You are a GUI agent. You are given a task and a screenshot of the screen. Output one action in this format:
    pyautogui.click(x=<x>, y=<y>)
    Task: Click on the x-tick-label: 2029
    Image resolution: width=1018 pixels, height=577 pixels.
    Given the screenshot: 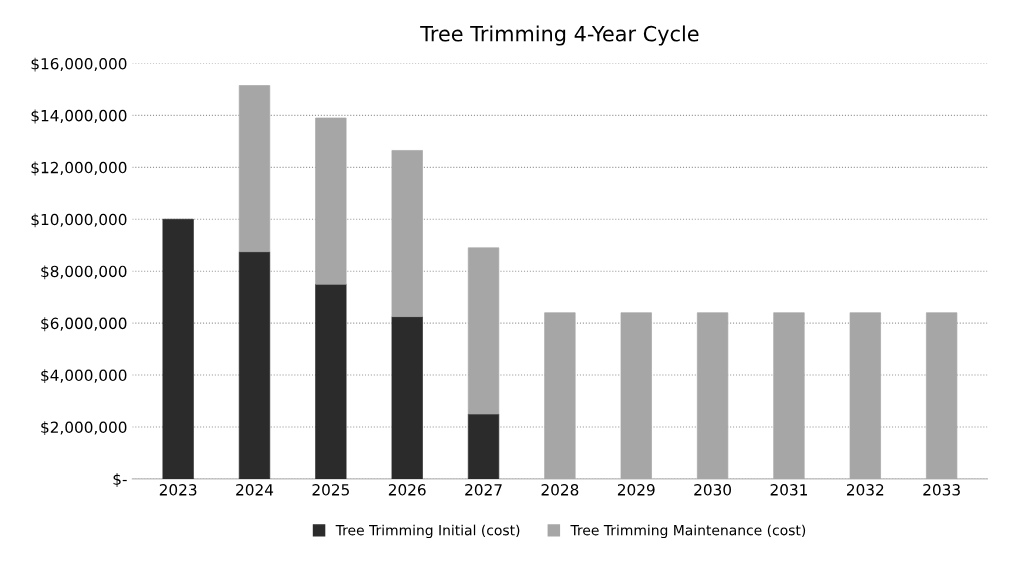 What is the action you would take?
    pyautogui.click(x=636, y=490)
    